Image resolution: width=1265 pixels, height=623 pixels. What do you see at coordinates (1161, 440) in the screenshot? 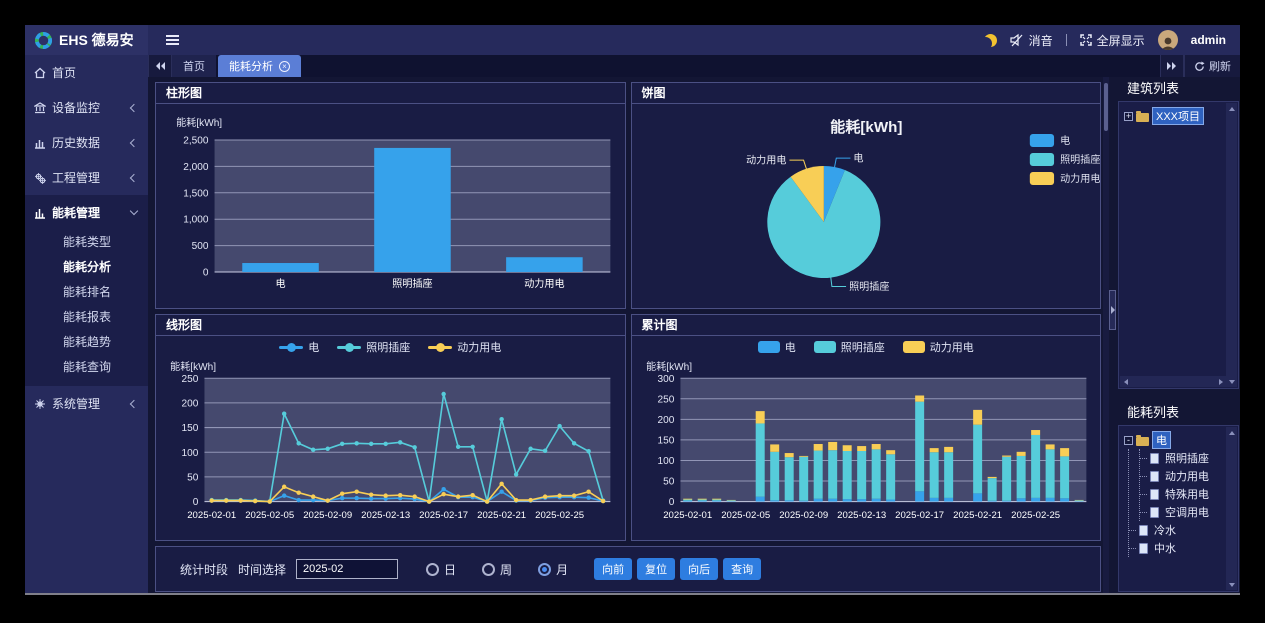
I see `energy-node-electric: 电` at bounding box center [1161, 440].